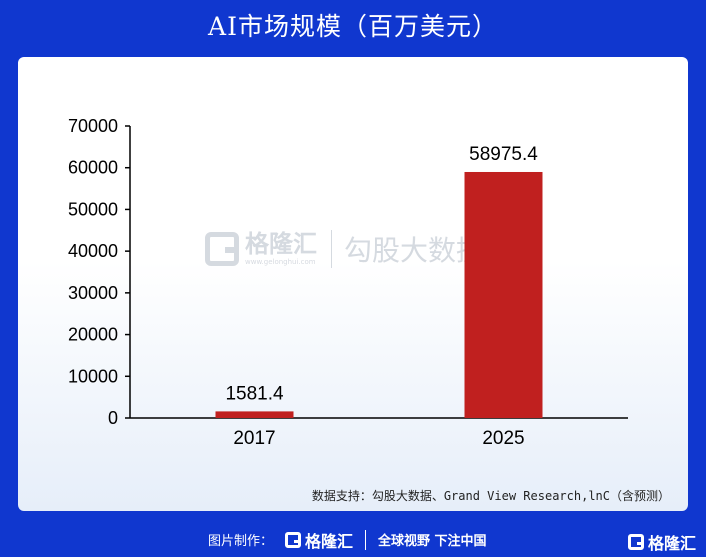 The image size is (706, 557). I want to click on y-tick-label: 10000, so click(93, 376).